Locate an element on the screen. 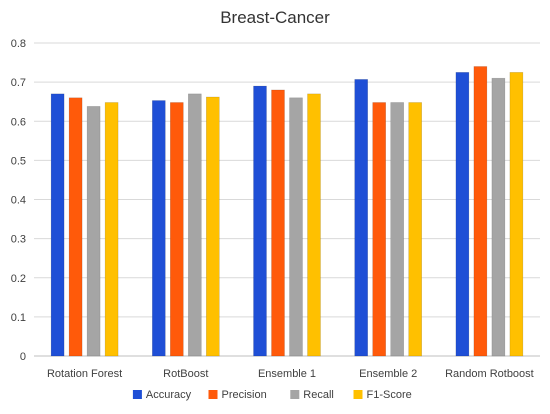 This screenshot has width=550, height=414. legend-label: Accuracy is located at coordinates (169, 395).